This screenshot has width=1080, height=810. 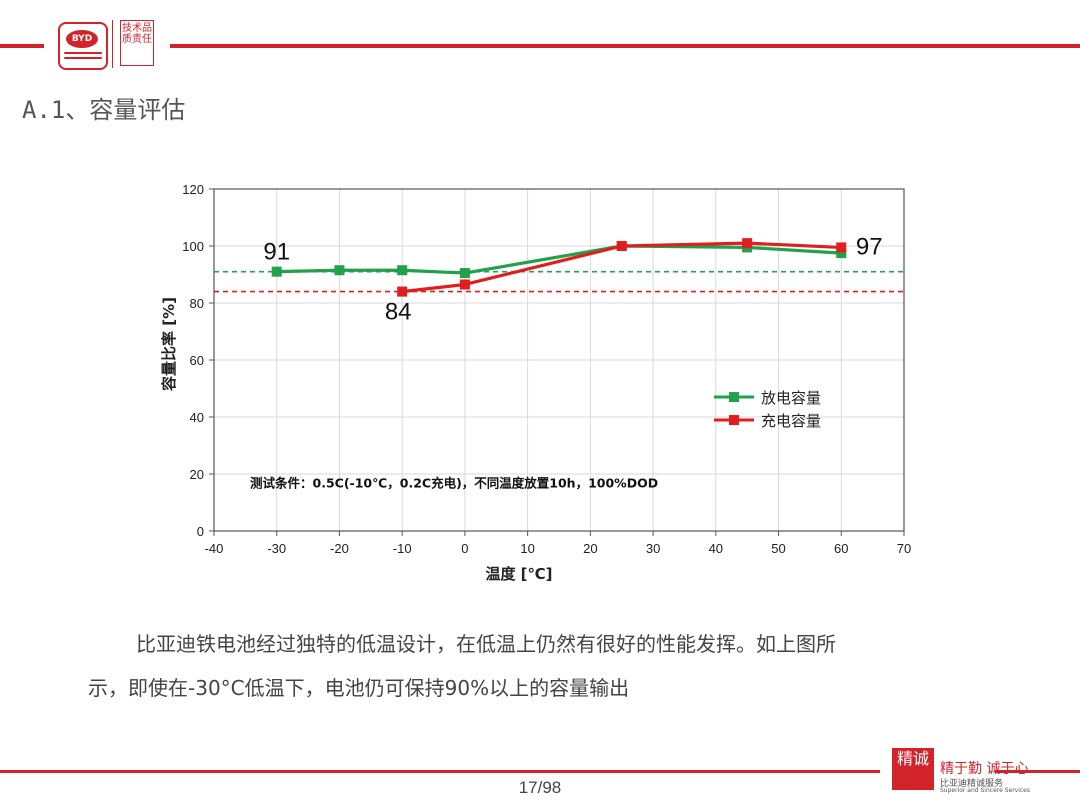 What do you see at coordinates (791, 398) in the screenshot?
I see `legend-label: 放电容量` at bounding box center [791, 398].